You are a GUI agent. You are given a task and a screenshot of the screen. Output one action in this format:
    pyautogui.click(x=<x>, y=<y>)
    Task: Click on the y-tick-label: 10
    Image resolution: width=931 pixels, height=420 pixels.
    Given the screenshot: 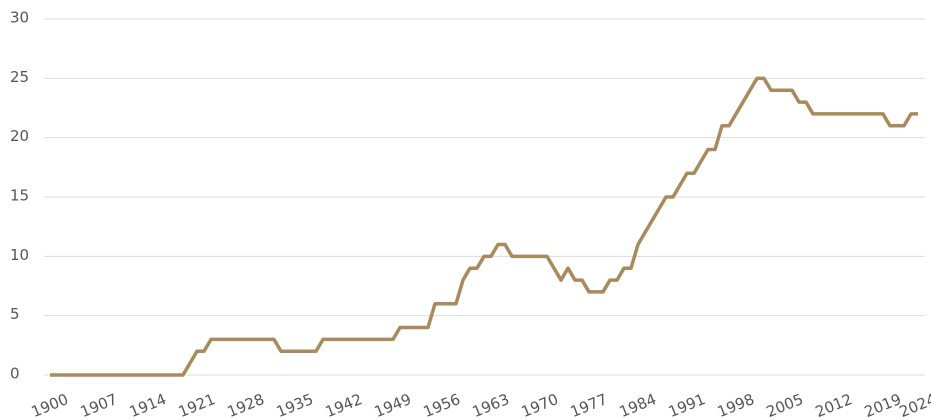 What is the action you would take?
    pyautogui.click(x=19, y=255)
    